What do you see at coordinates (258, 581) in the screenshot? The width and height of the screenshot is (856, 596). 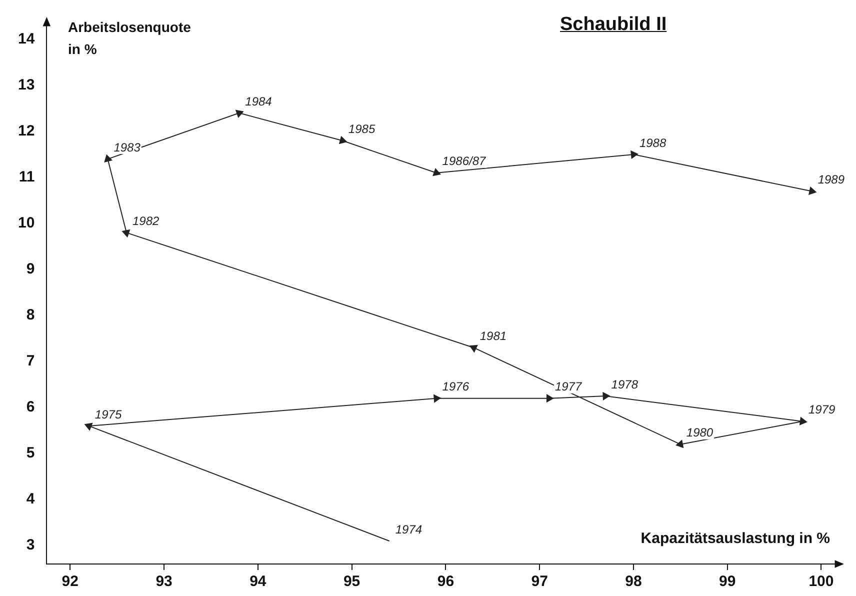 I see `x-tick-label: 94` at bounding box center [258, 581].